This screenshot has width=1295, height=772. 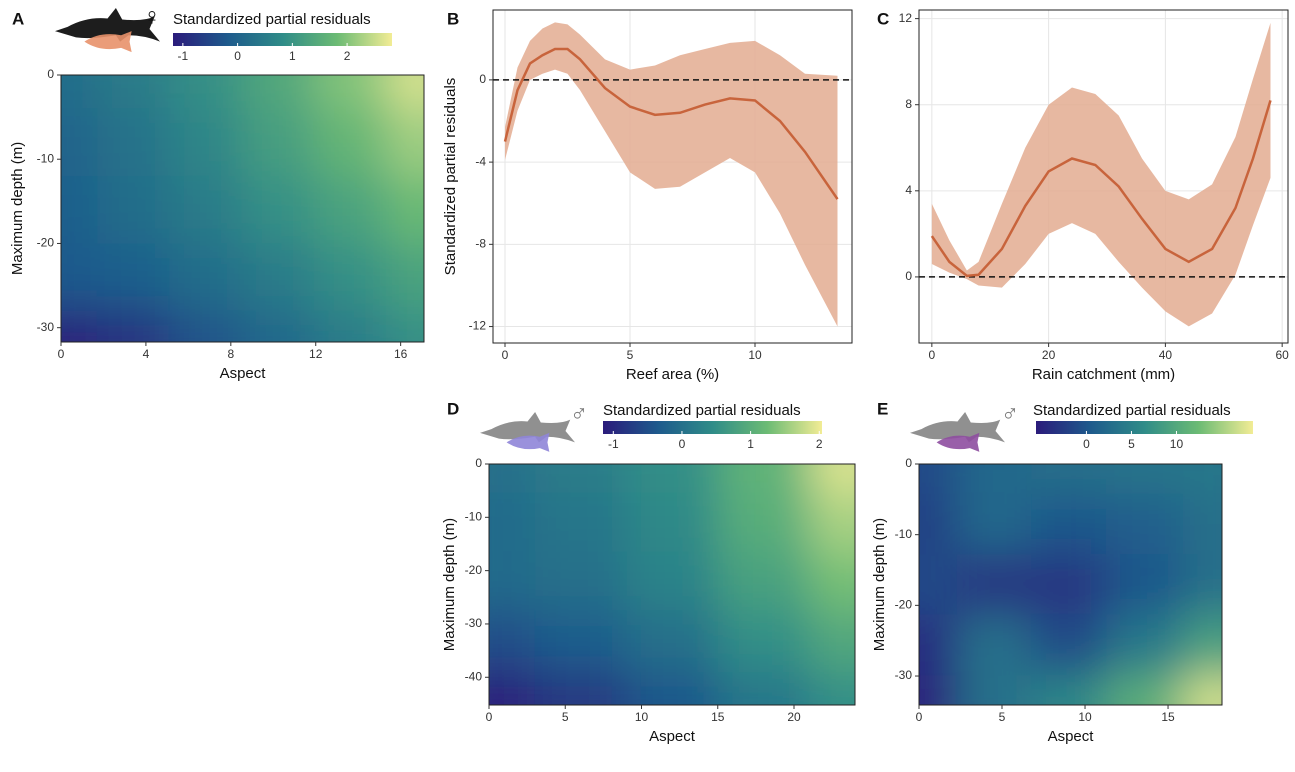 I want to click on confidence-band, so click(x=1101, y=174).